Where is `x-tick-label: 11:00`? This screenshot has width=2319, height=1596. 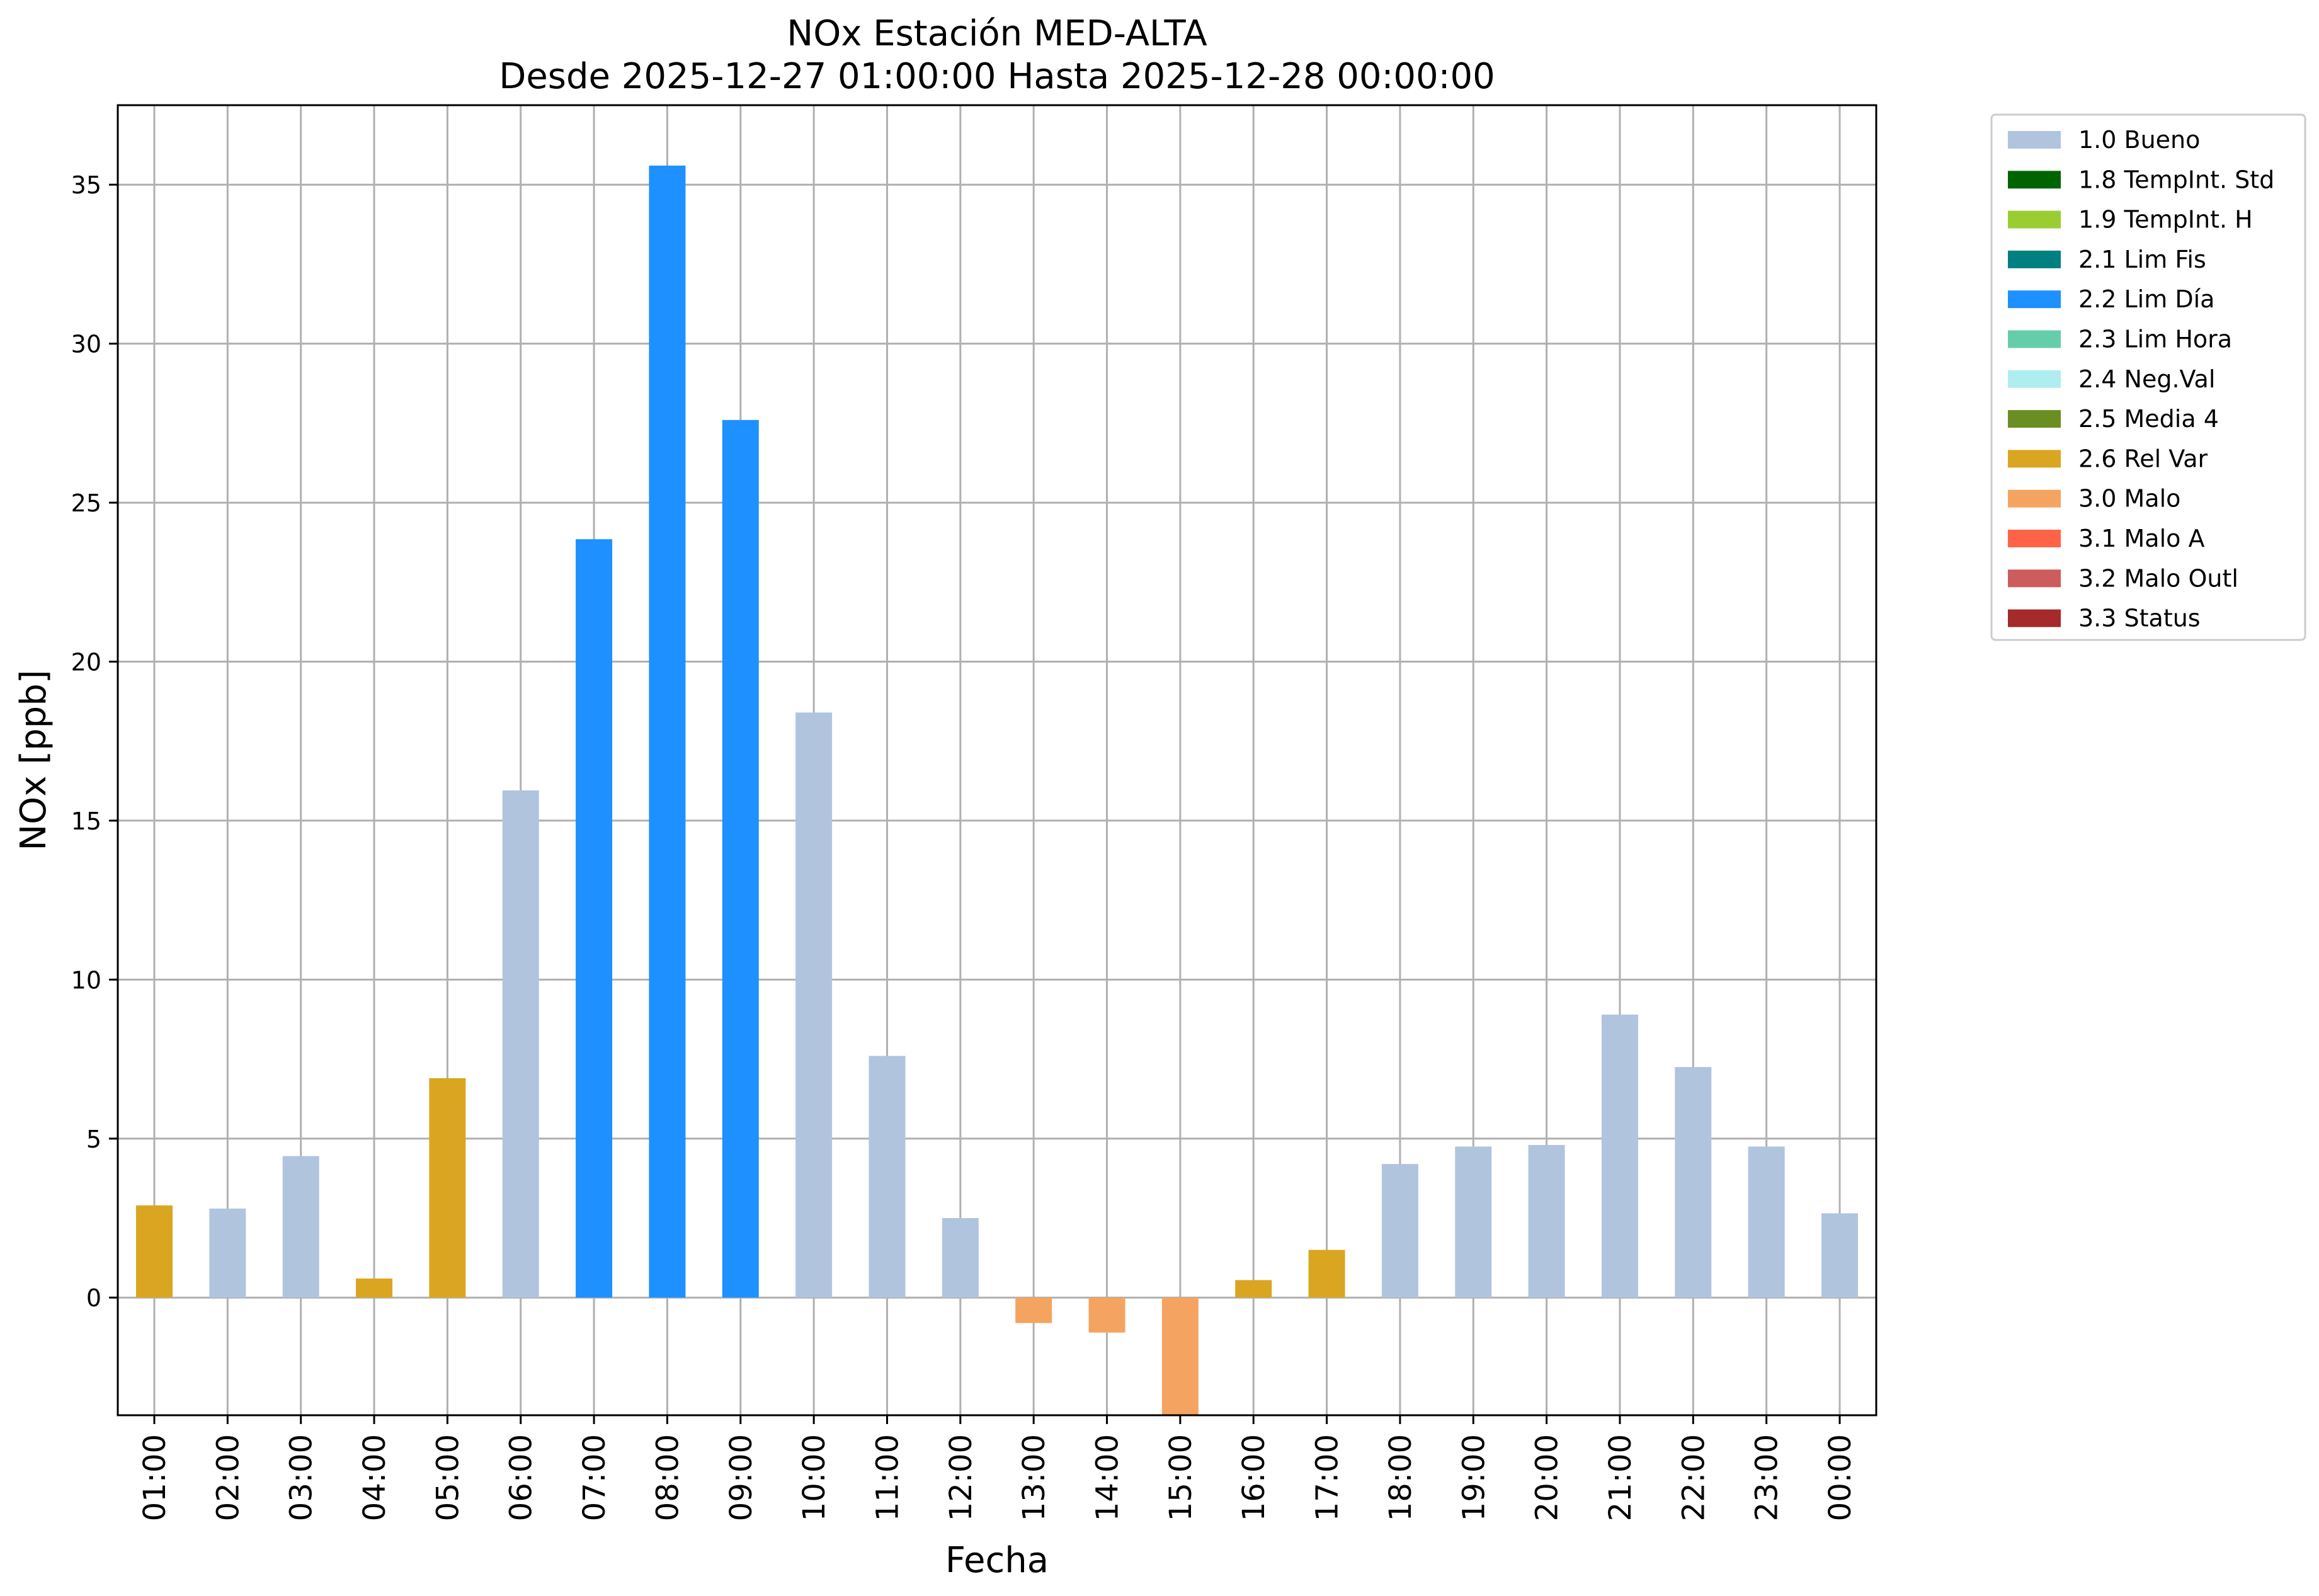
x-tick-label: 11:00 is located at coordinates (887, 1477).